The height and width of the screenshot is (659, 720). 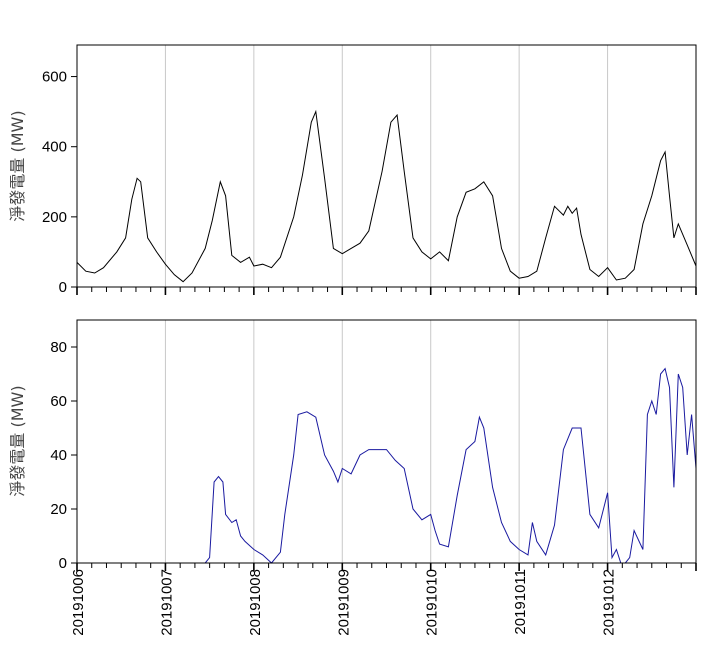 What do you see at coordinates (54, 147) in the screenshot?
I see `y-tick-label: 400` at bounding box center [54, 147].